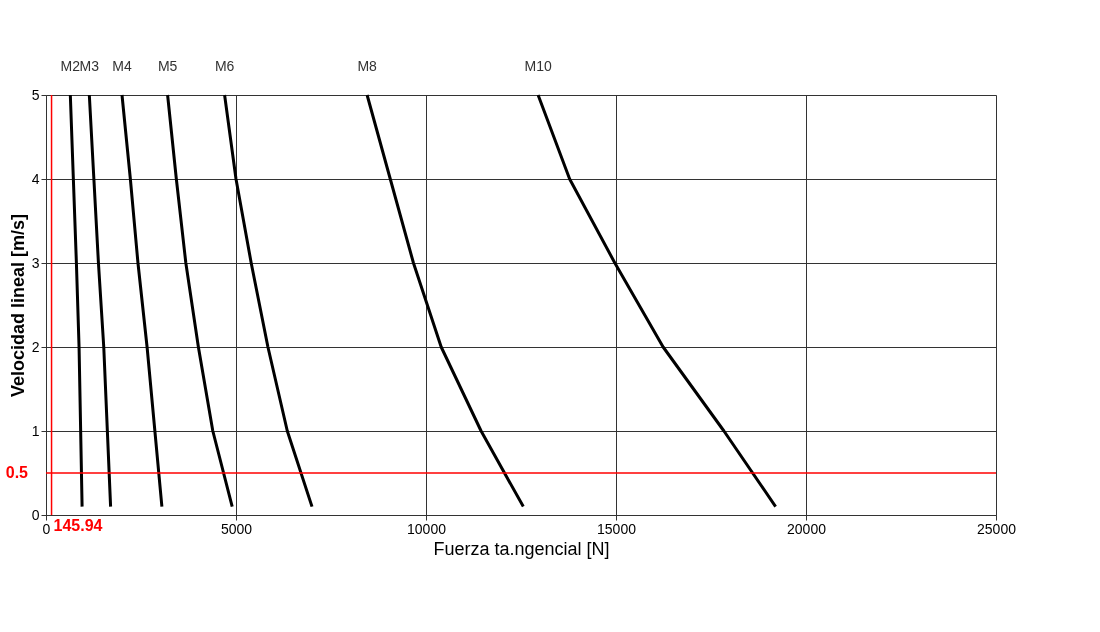 Image resolution: width=1100 pixels, height=632 pixels. What do you see at coordinates (617, 528) in the screenshot?
I see `x-tick-label: 15000` at bounding box center [617, 528].